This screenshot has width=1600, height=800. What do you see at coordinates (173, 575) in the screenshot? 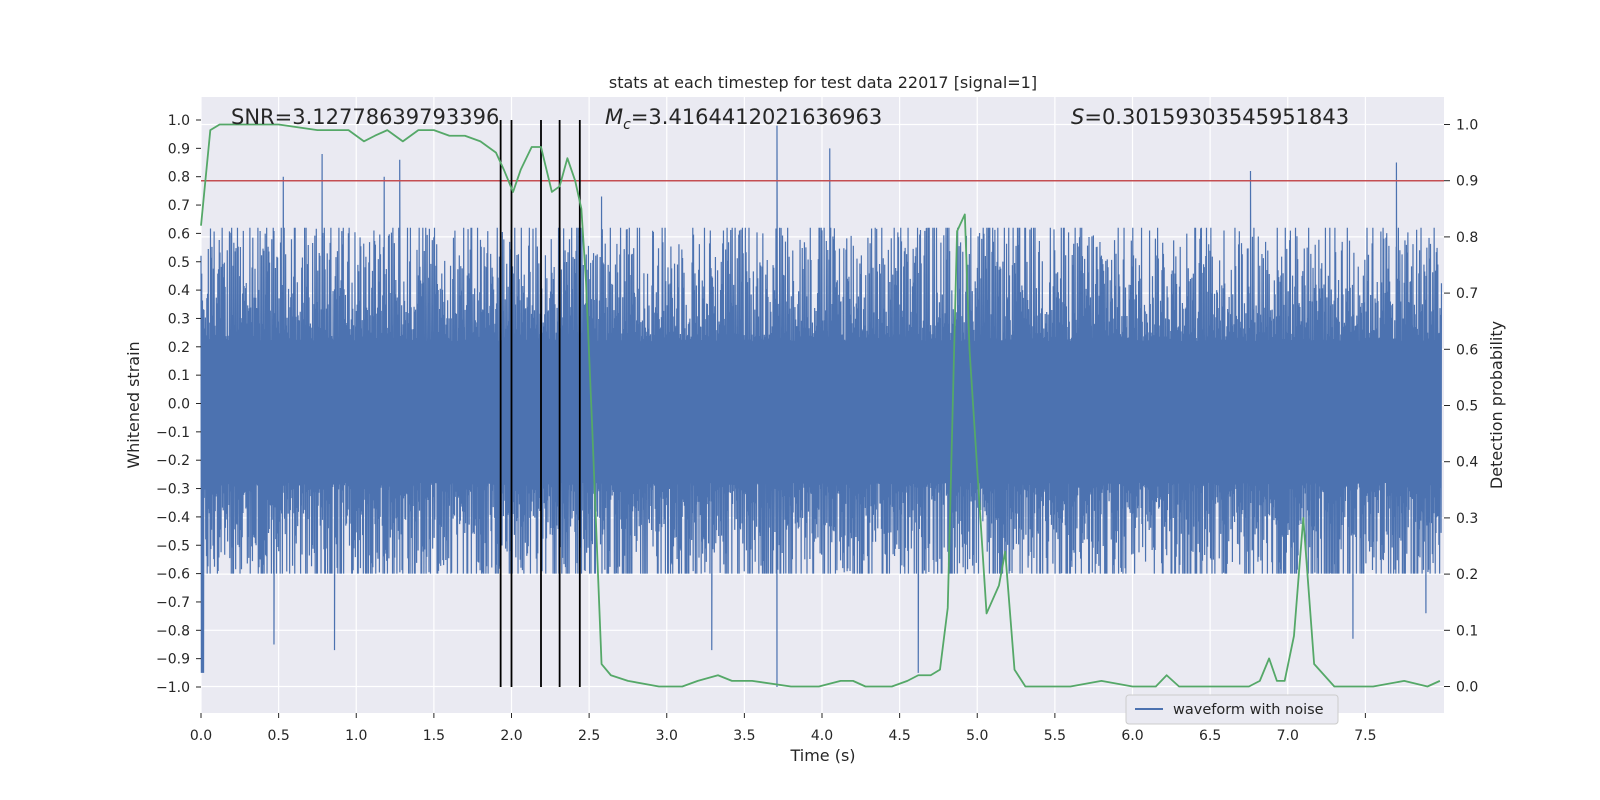
I see `y-tick-label-16: −0.6` at bounding box center [173, 575].